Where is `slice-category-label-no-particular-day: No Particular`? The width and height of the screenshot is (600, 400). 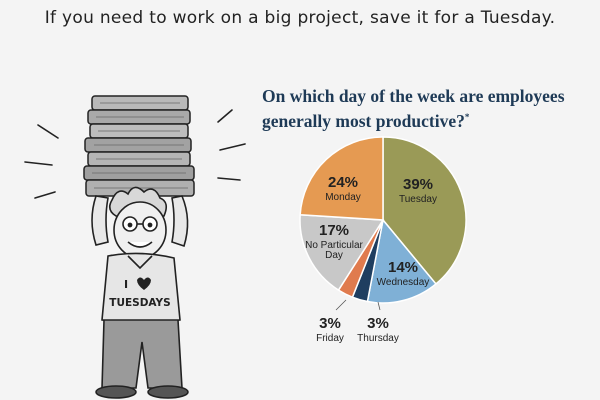
slice-category-label-no-particular-day: No Particular is located at coordinates (334, 245).